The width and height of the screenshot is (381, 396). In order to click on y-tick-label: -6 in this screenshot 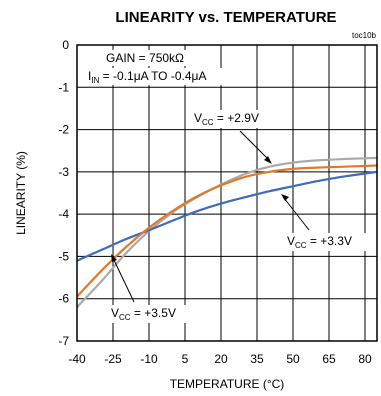, I will do `click(63, 299)`.